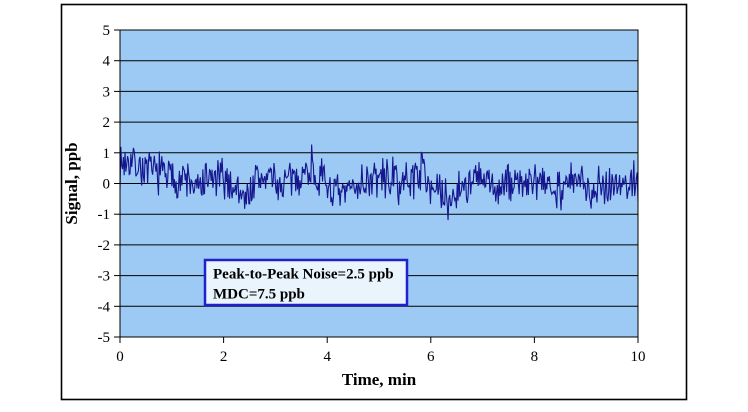  I want to click on y-tick-label: -4, so click(104, 307).